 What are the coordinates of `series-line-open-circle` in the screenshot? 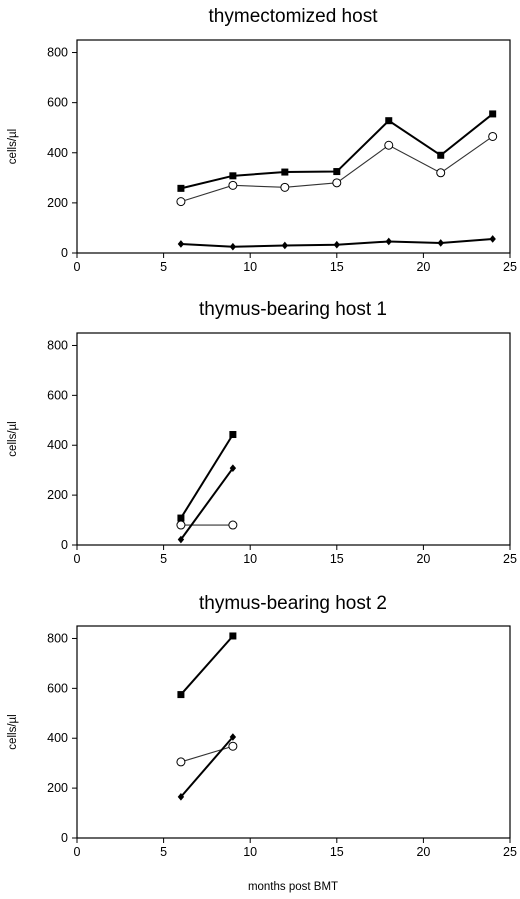 It's located at (207, 754).